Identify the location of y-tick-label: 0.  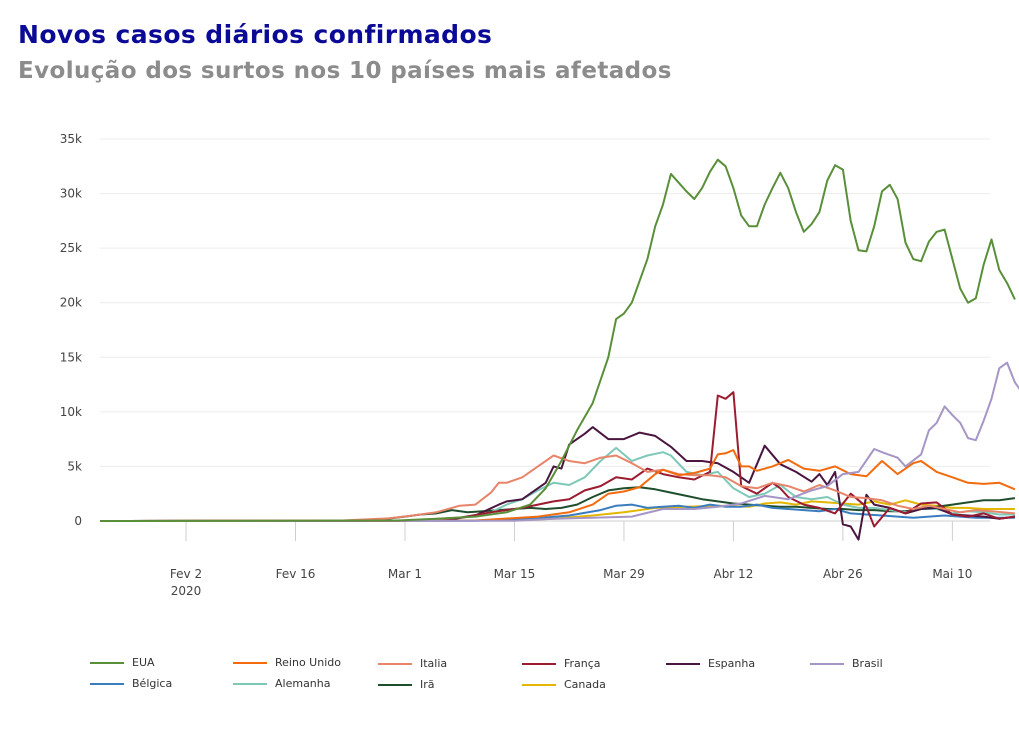
(78, 521).